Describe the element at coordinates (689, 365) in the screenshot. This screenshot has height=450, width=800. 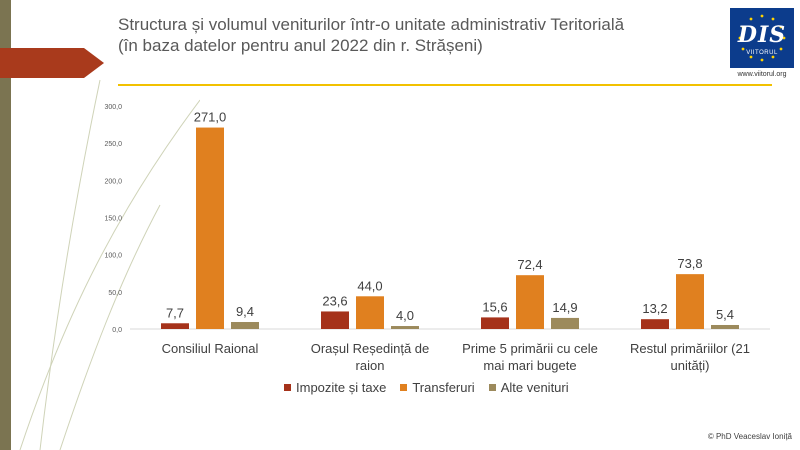
I see `x-tick-label: unități)` at that location.